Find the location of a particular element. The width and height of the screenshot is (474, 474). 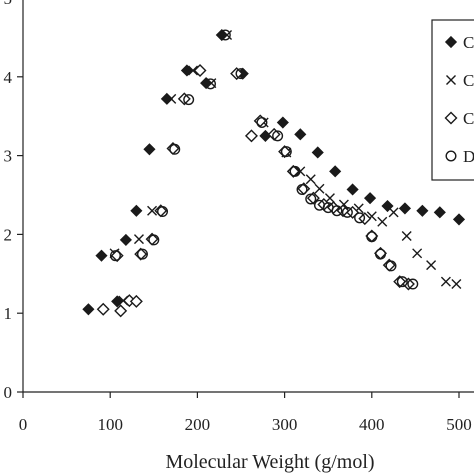

x-tick-label: 0 is located at coordinates (23, 424).